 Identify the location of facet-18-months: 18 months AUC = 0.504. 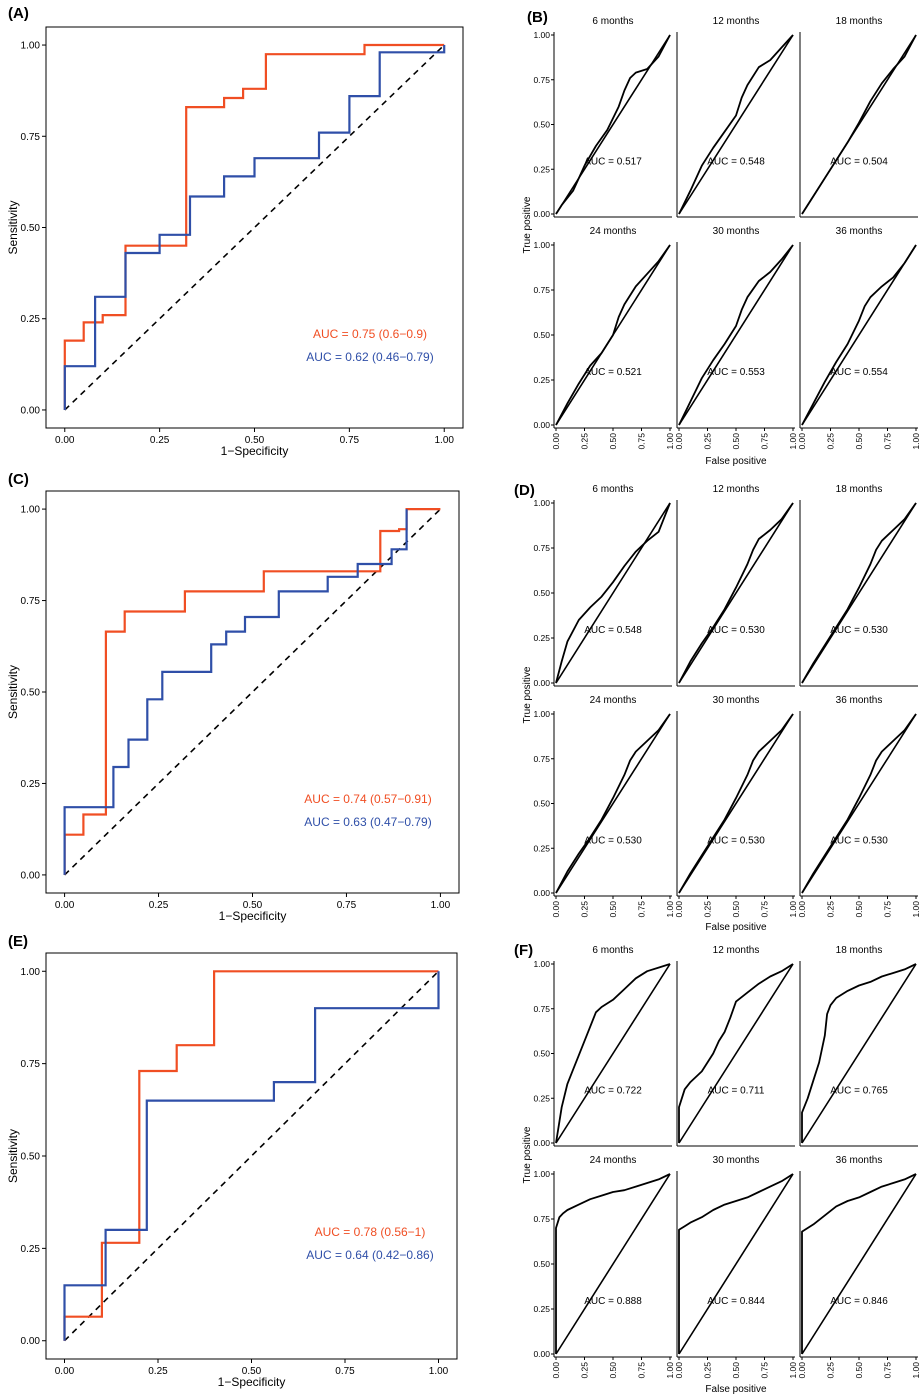
(858, 117).